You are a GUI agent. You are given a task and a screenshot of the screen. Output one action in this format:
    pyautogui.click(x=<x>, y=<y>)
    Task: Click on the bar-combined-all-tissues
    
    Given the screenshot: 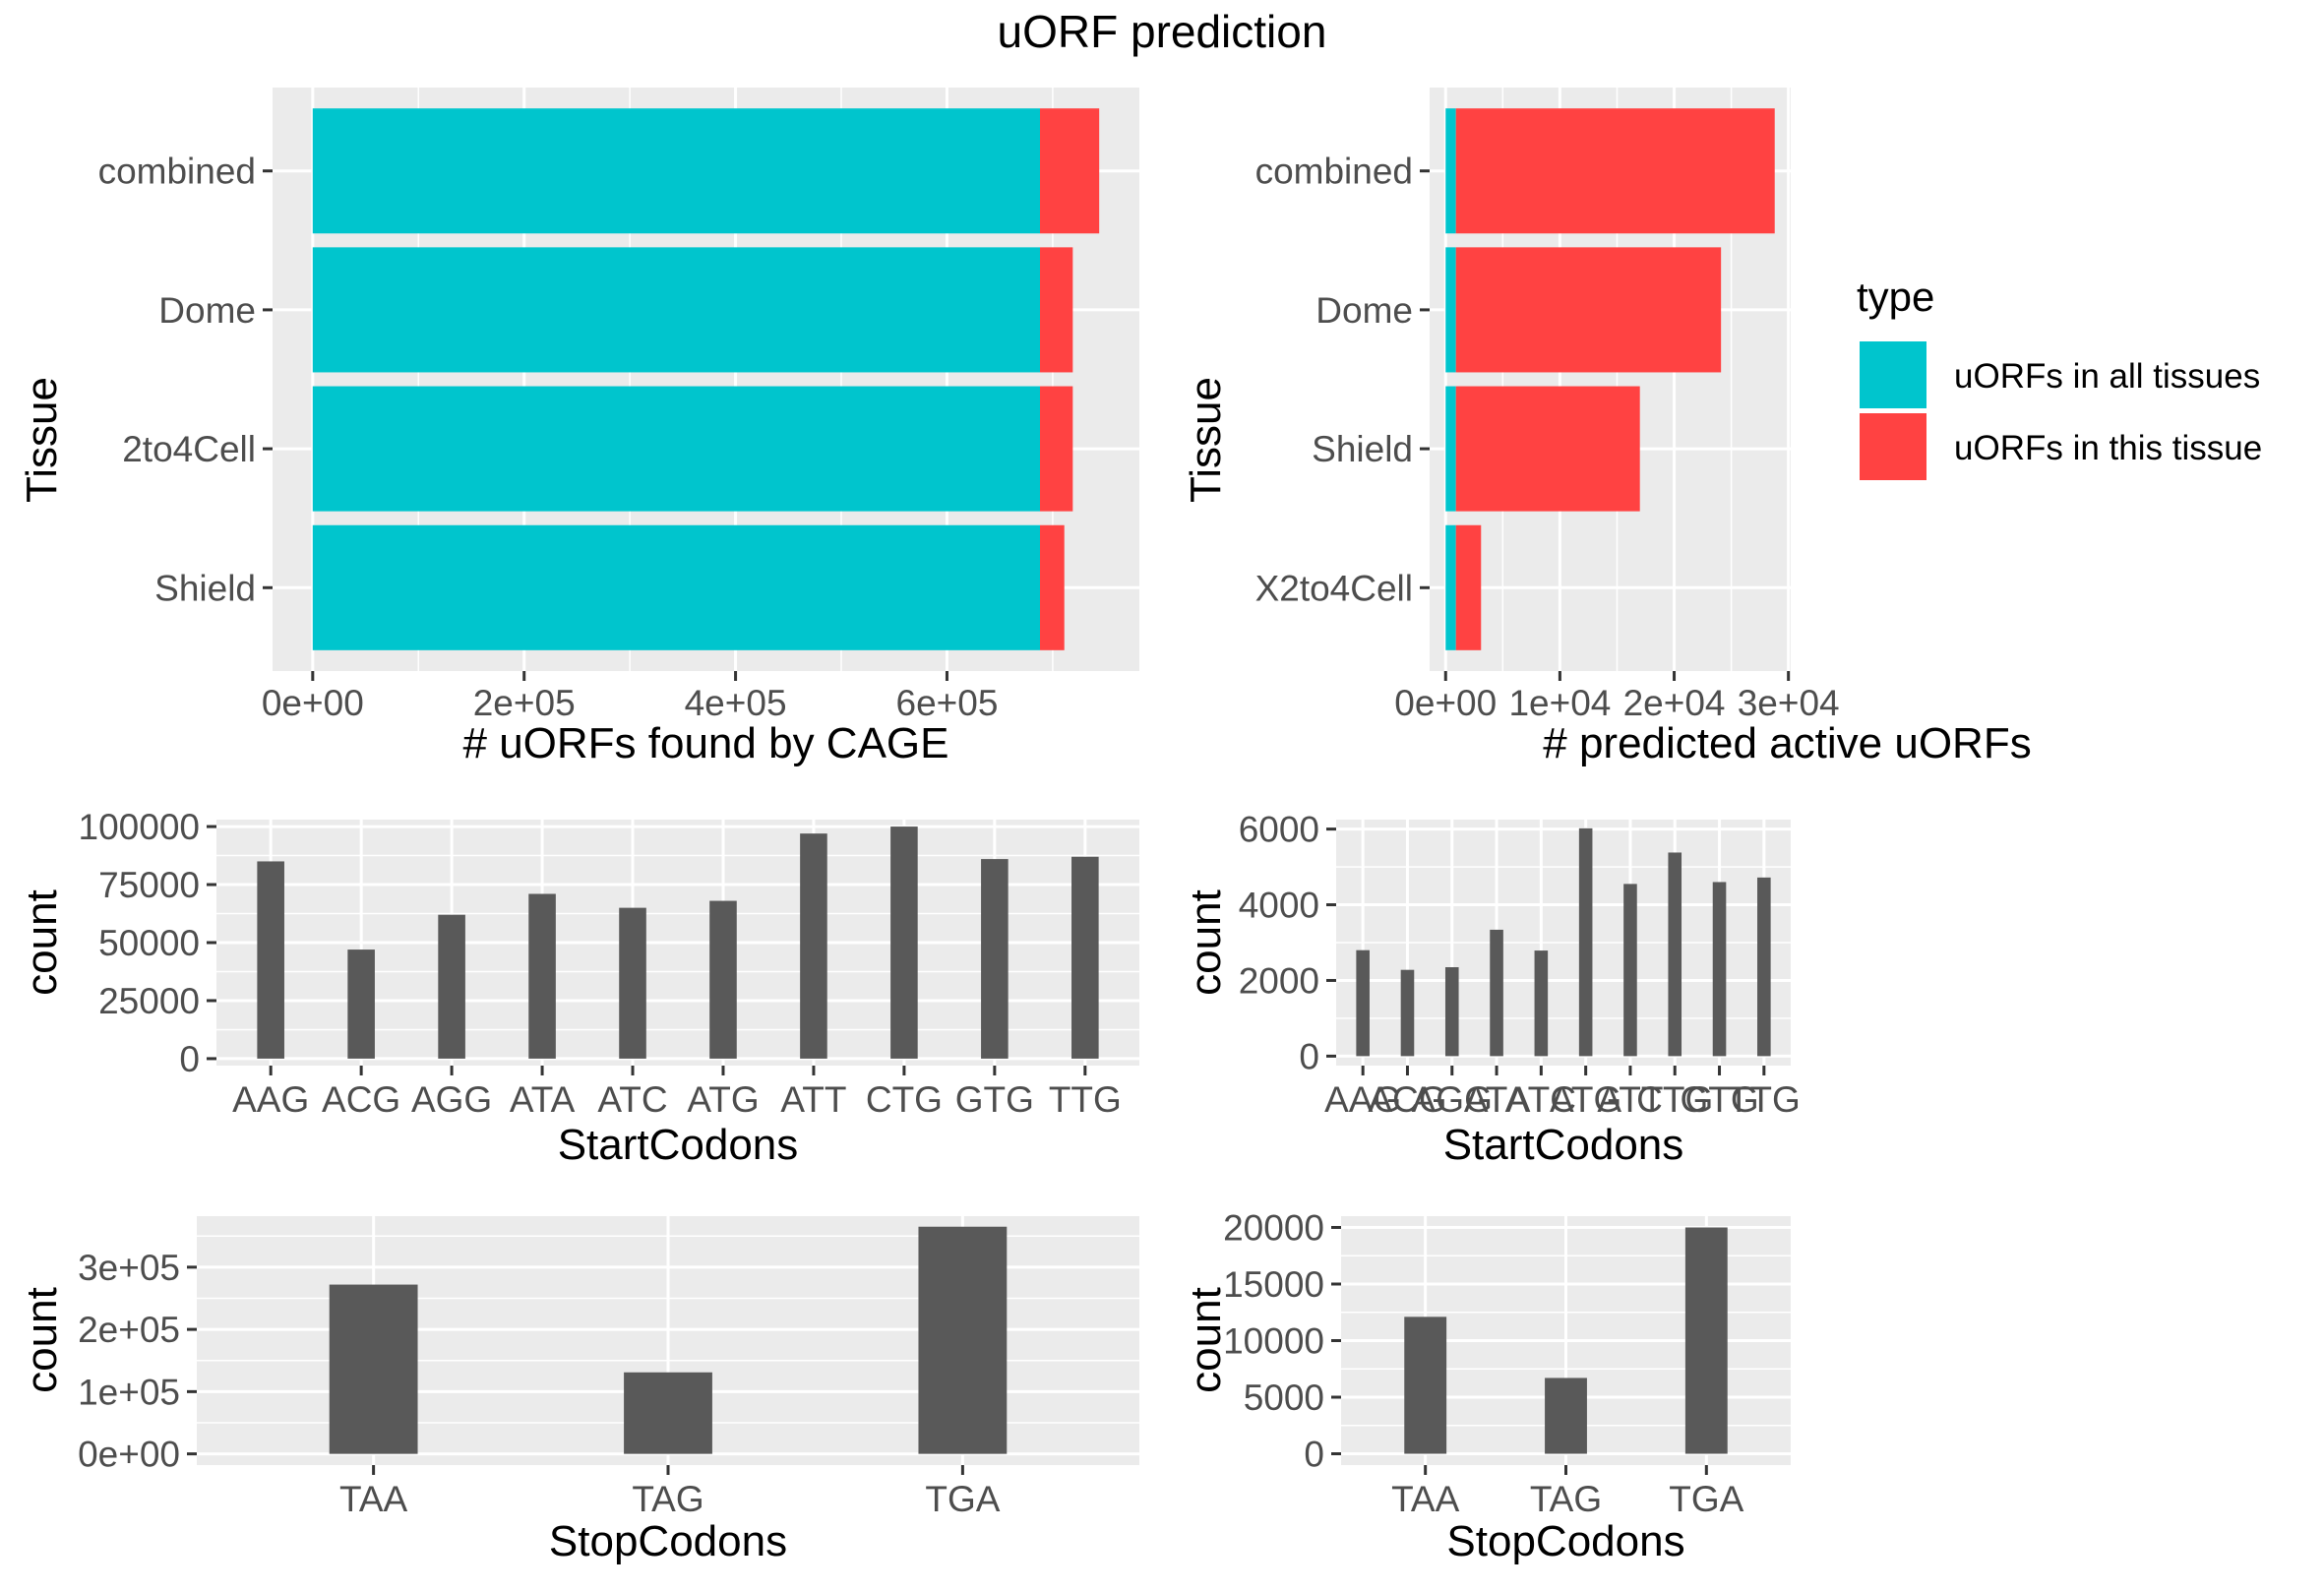 What is the action you would take?
    pyautogui.click(x=1450, y=171)
    